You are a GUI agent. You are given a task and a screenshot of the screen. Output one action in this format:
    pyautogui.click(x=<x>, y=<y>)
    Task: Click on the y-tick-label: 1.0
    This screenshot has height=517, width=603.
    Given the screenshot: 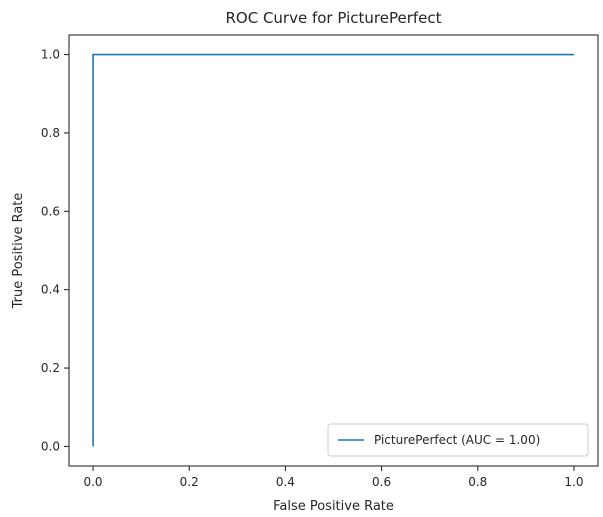 What is the action you would take?
    pyautogui.click(x=50, y=55)
    